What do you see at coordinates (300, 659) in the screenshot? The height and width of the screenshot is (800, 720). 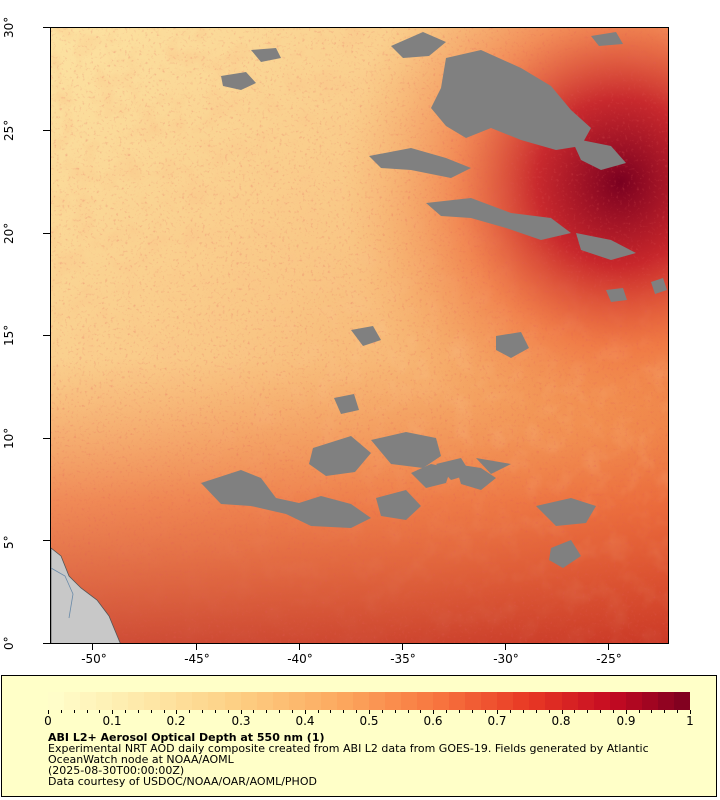 I see `x-axis-label: -40°` at bounding box center [300, 659].